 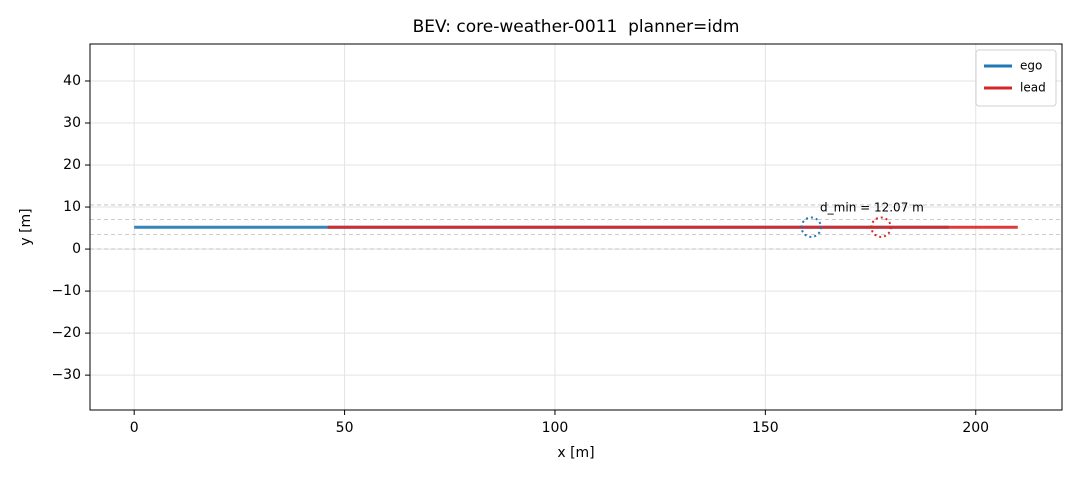 I want to click on x-tick-label: 100, so click(x=555, y=428).